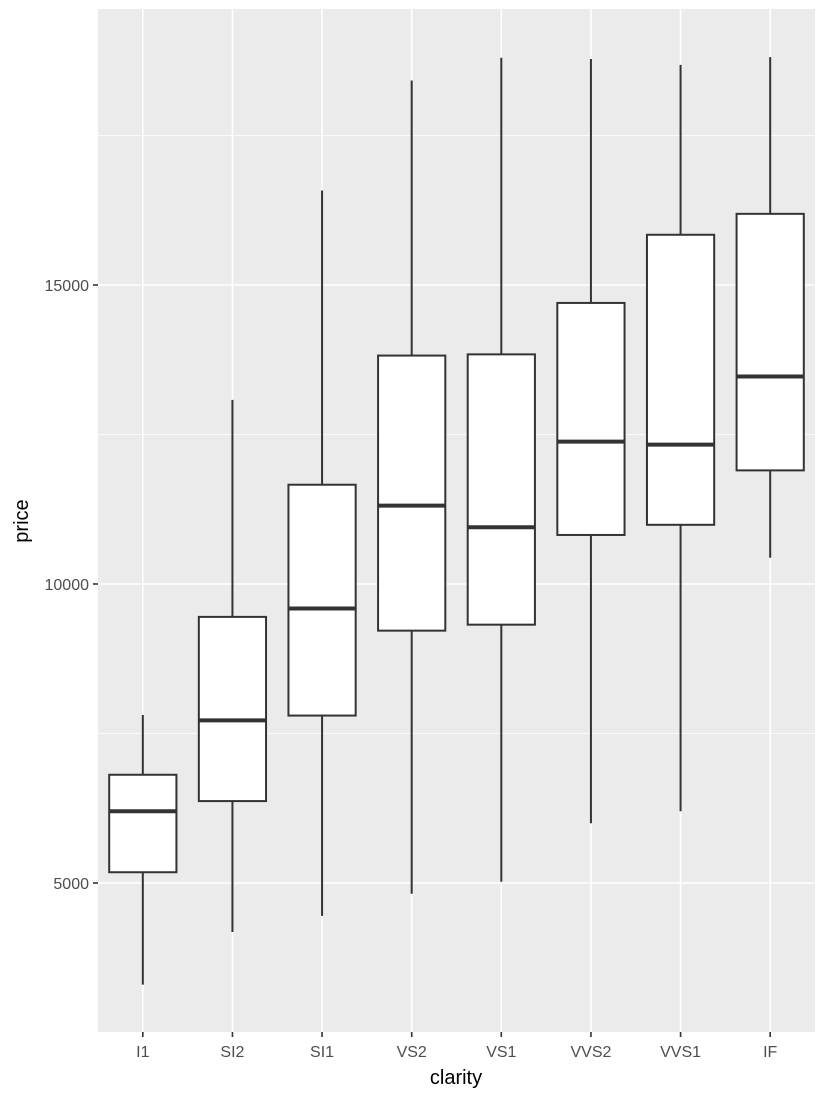 The image size is (826, 1098). I want to click on box-si2, so click(232, 666).